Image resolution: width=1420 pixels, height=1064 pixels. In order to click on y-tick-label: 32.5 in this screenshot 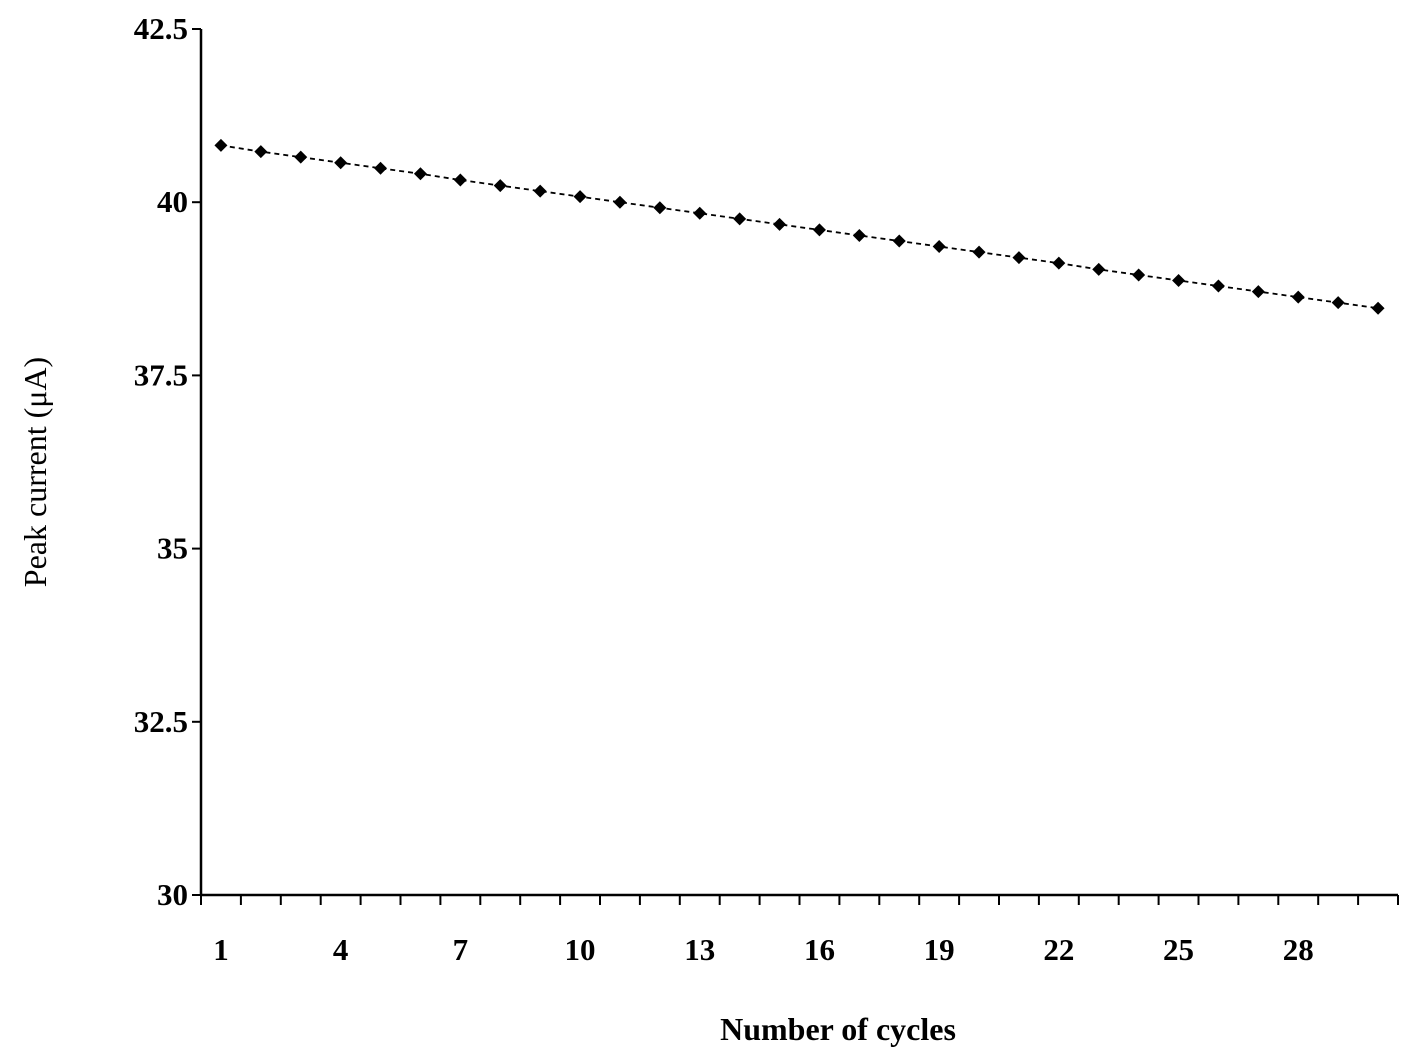, I will do `click(161, 721)`.